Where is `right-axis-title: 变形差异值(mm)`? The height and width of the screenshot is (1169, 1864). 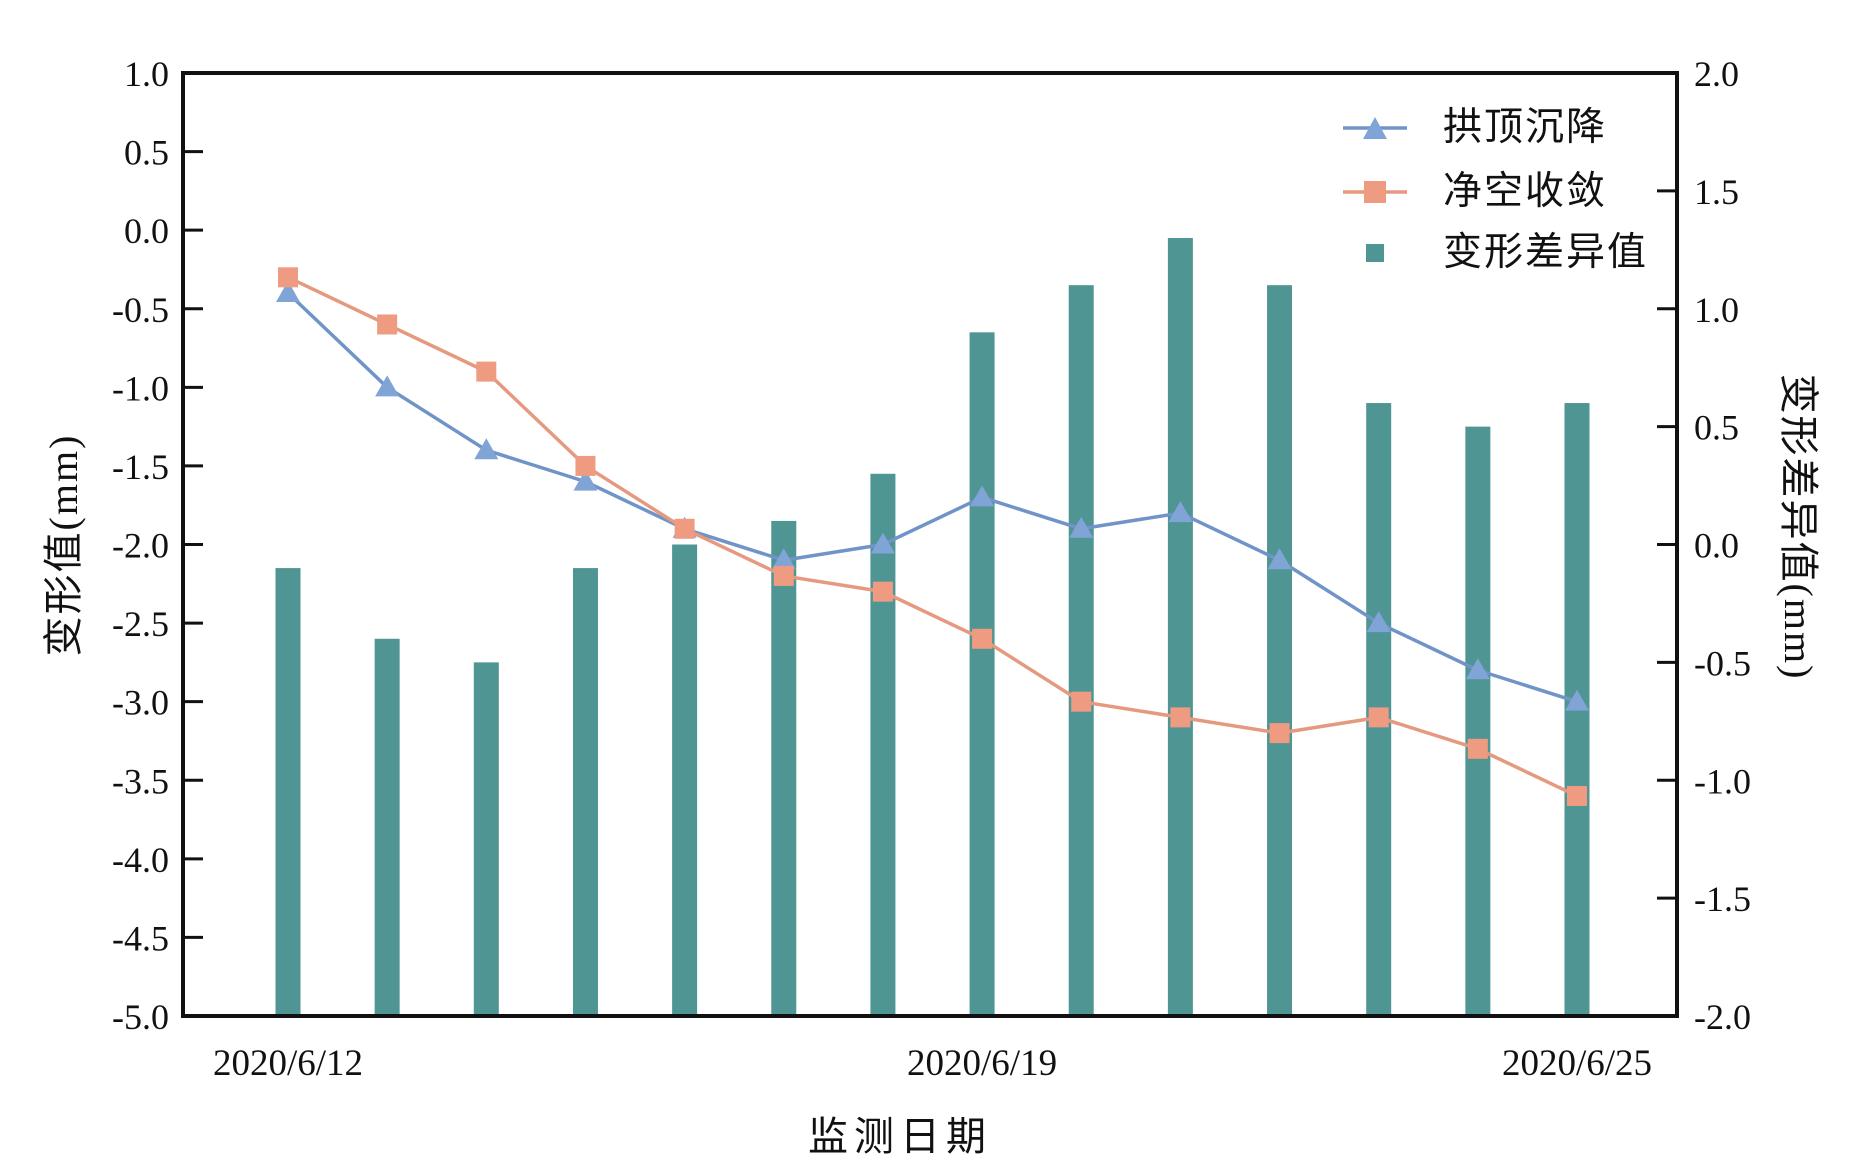 right-axis-title: 变形差异值(mm) is located at coordinates (1798, 527).